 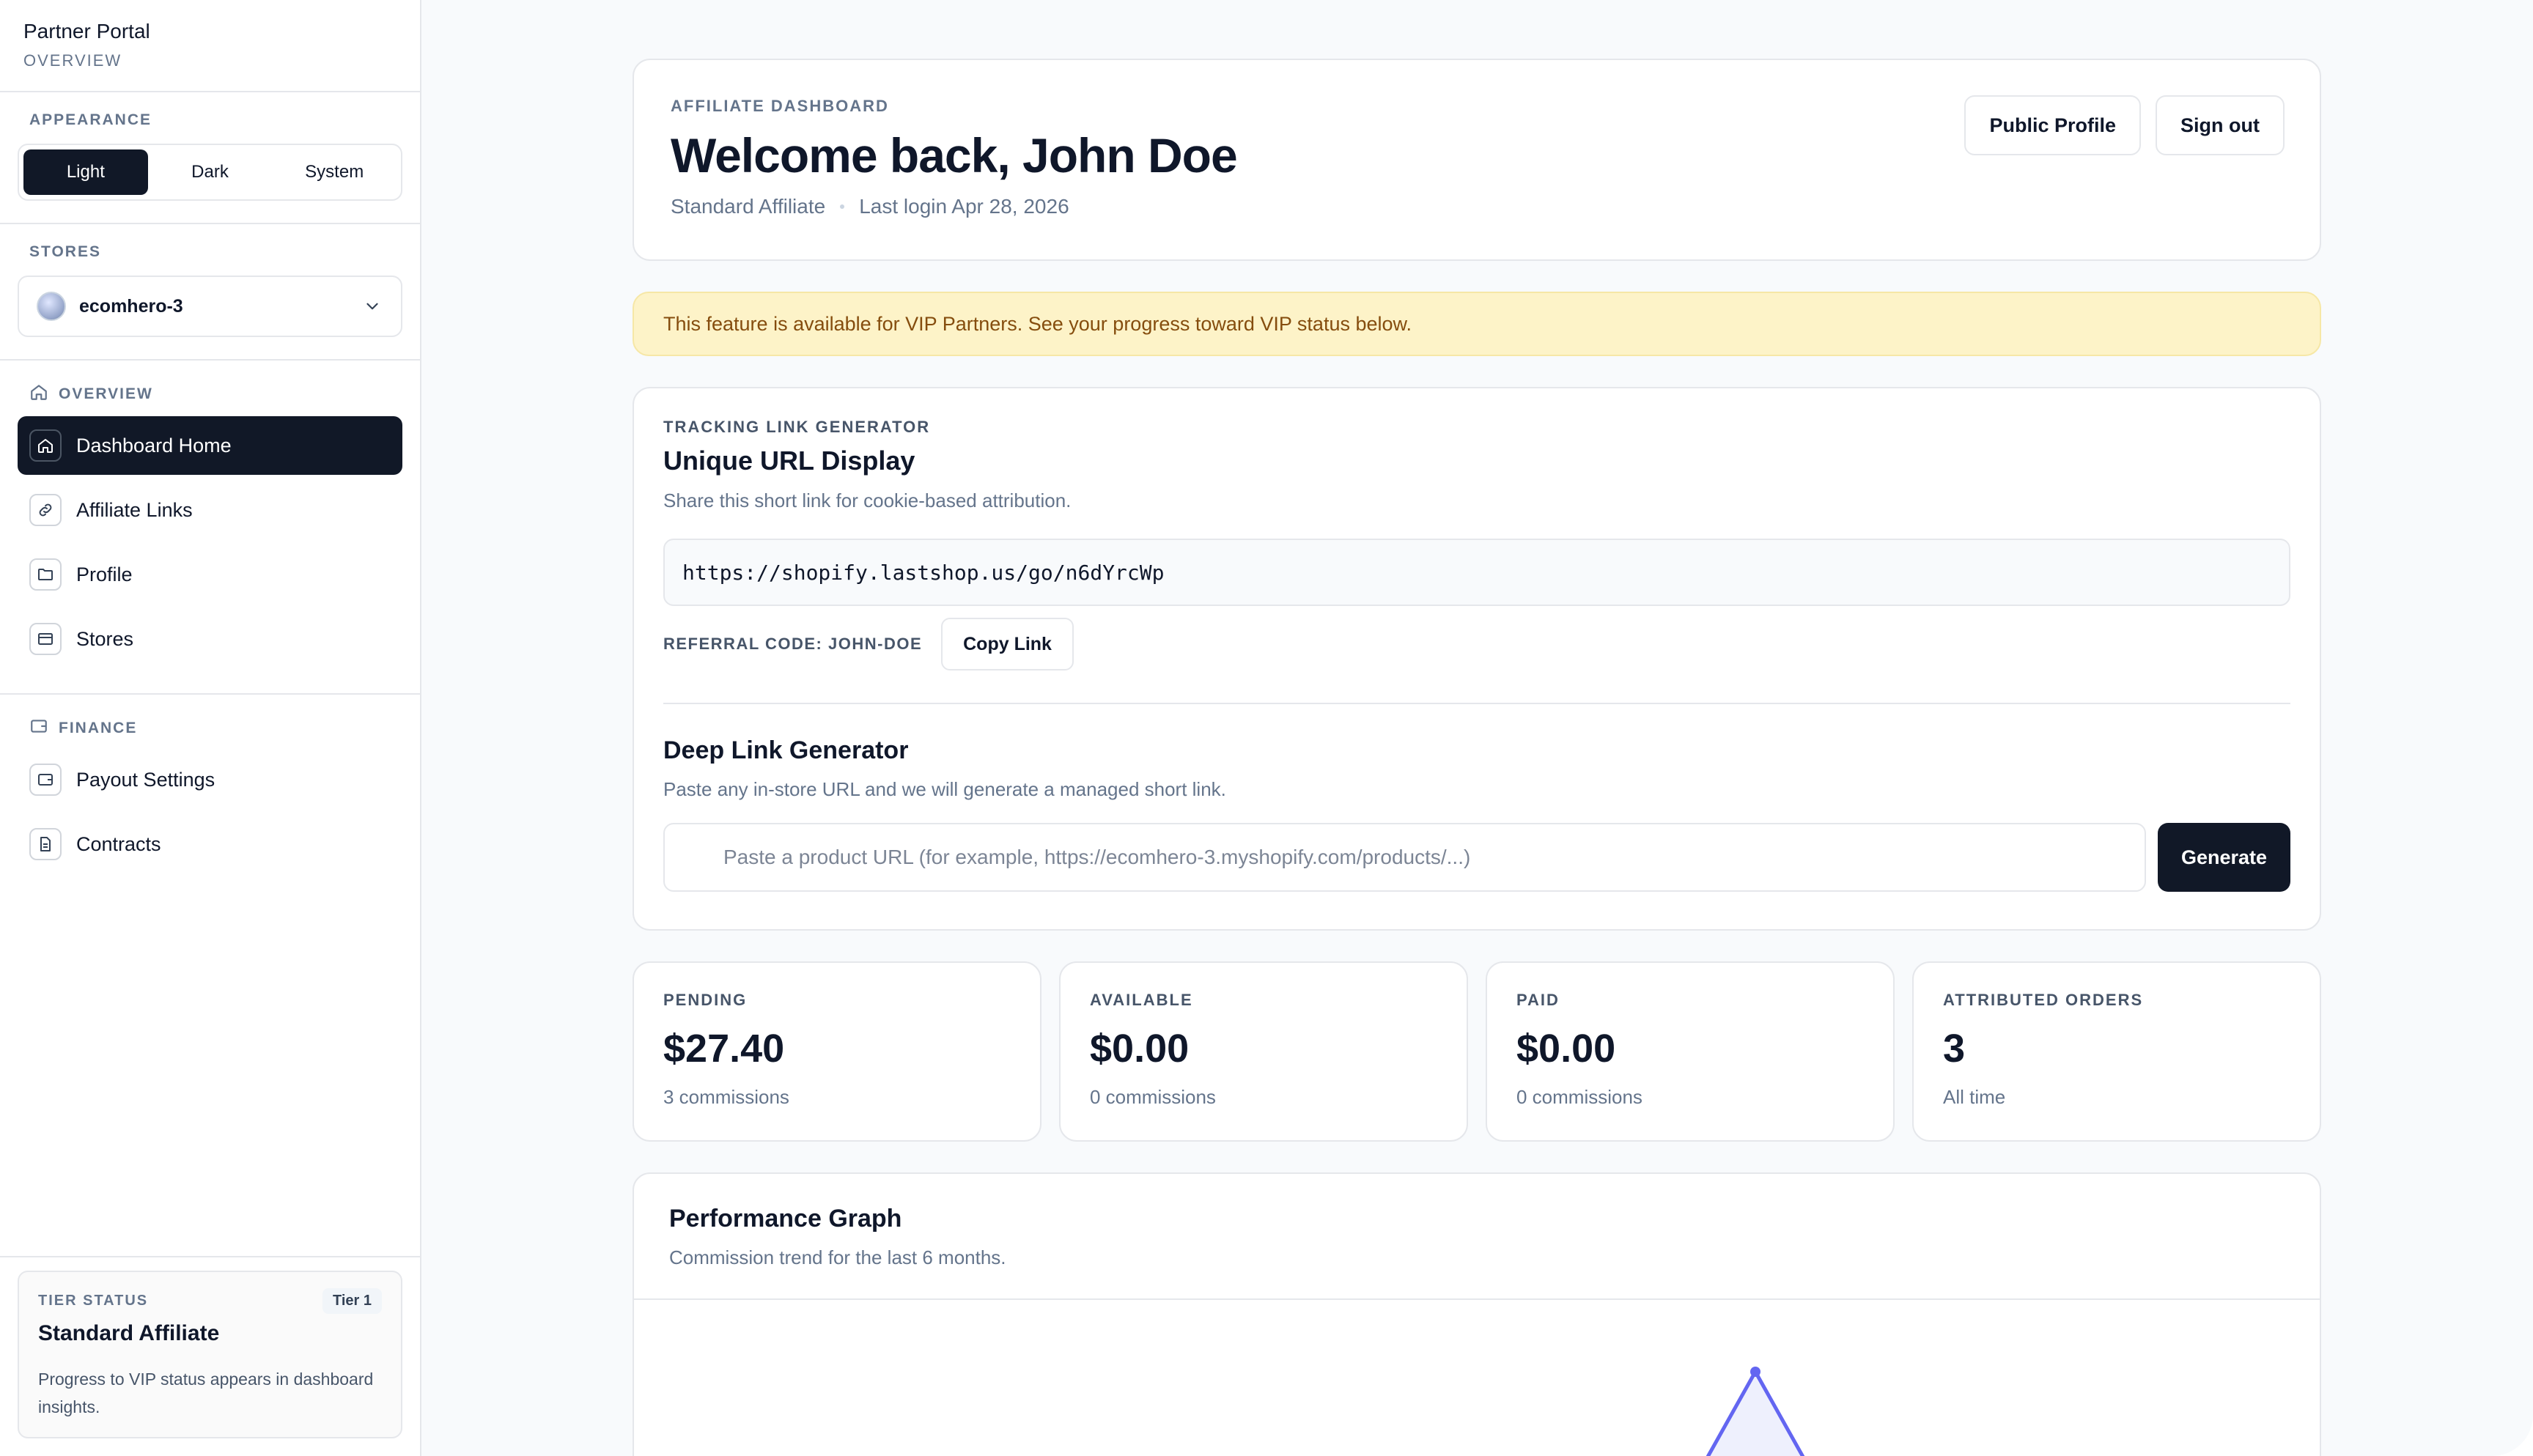 What do you see at coordinates (210, 844) in the screenshot?
I see `sidebar-item-contracts: Contracts` at bounding box center [210, 844].